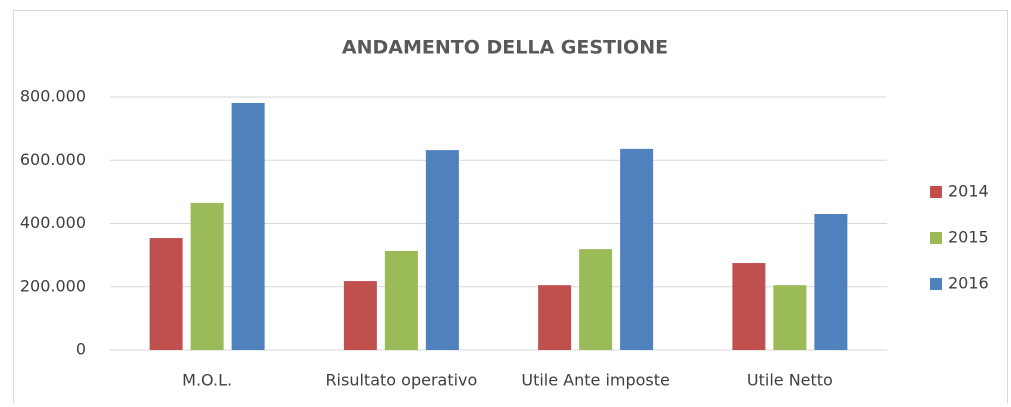 The height and width of the screenshot is (407, 1011). Describe the element at coordinates (53, 159) in the screenshot. I see `y-tick-label: 600.000` at that location.